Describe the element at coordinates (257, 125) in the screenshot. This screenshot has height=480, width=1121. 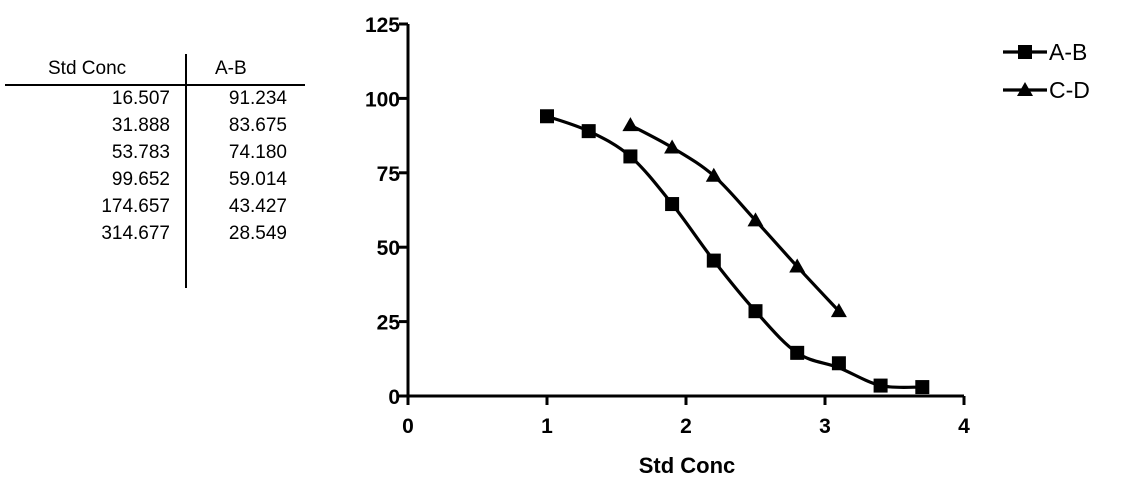
I see `table-cell-a-b: 83.675` at that location.